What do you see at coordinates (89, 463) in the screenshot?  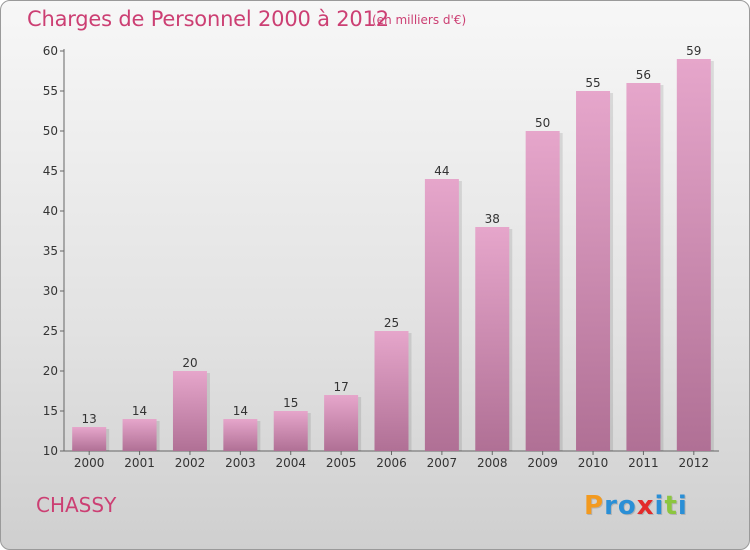 I see `x-tick-label: 2000` at bounding box center [89, 463].